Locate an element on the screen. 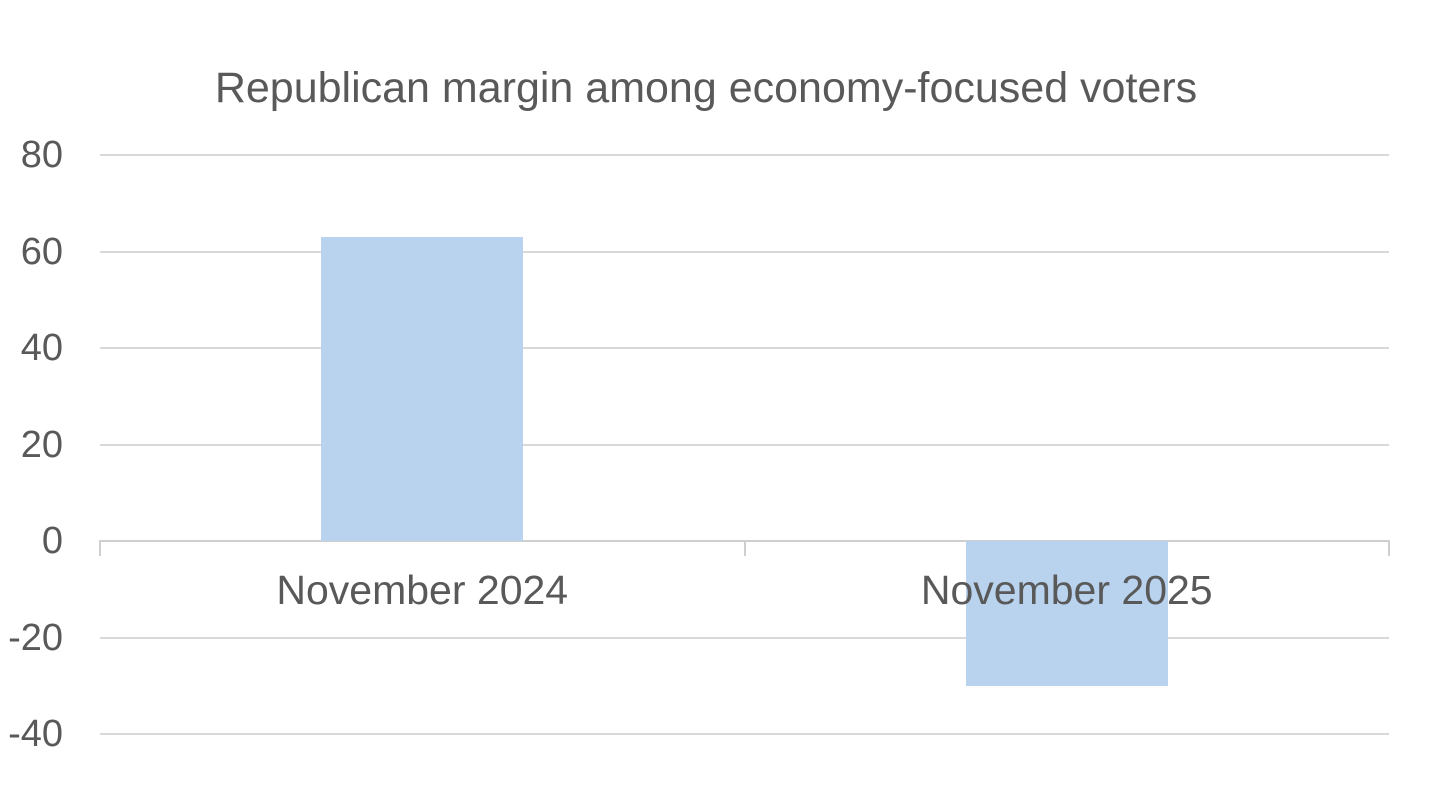  y-axis-label: -40 is located at coordinates (35, 734).